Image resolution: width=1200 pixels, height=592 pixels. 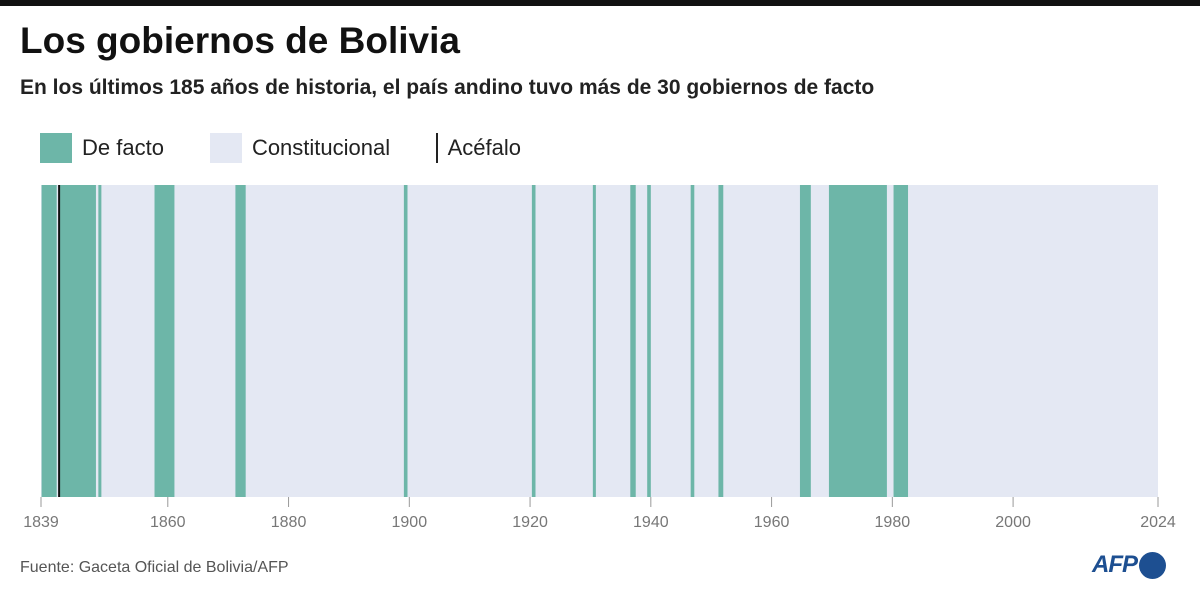 I want to click on x-tick-label: 1960, so click(x=772, y=522).